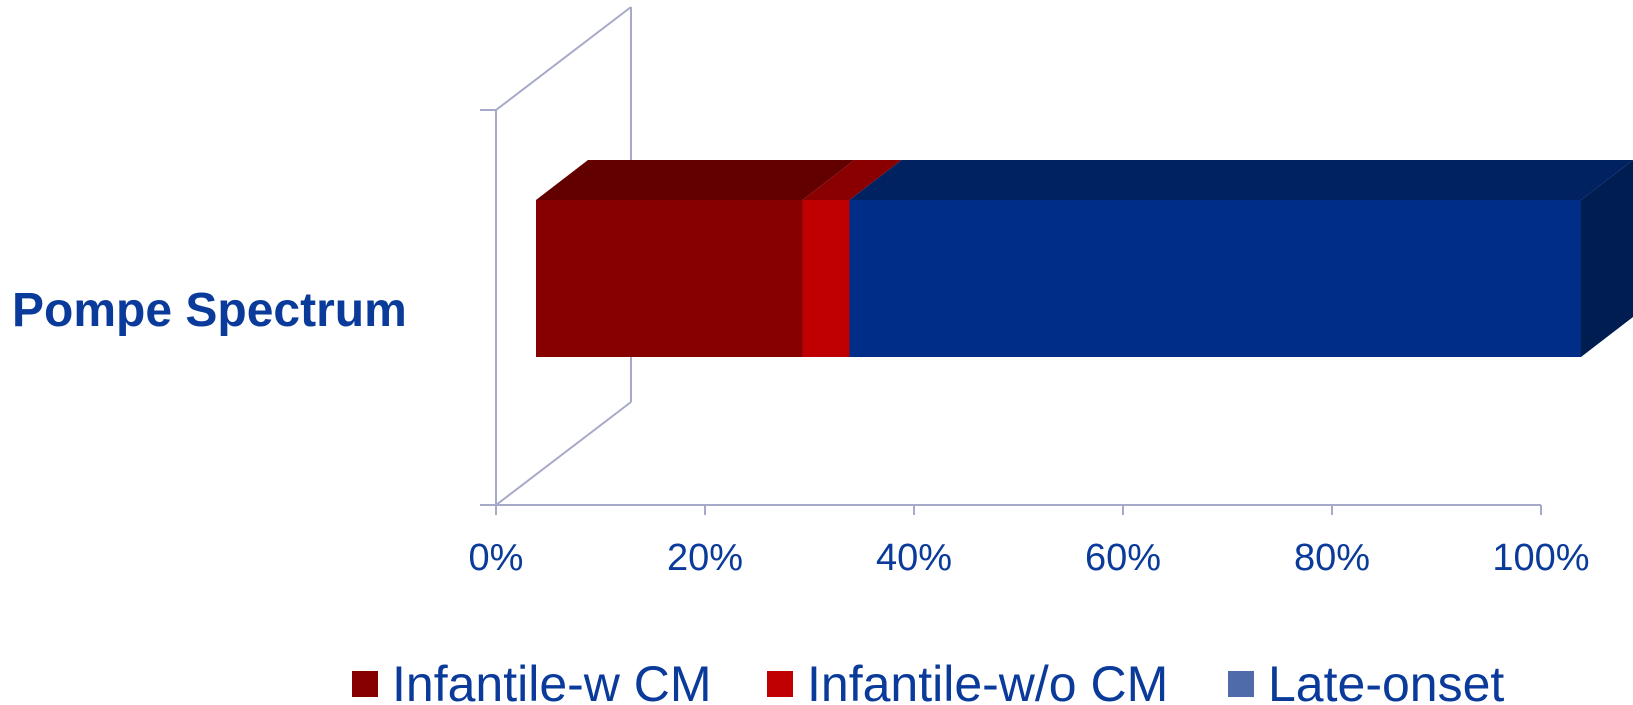  Describe the element at coordinates (552, 680) in the screenshot. I see `legend-label-1: Infantile-w CM` at that location.